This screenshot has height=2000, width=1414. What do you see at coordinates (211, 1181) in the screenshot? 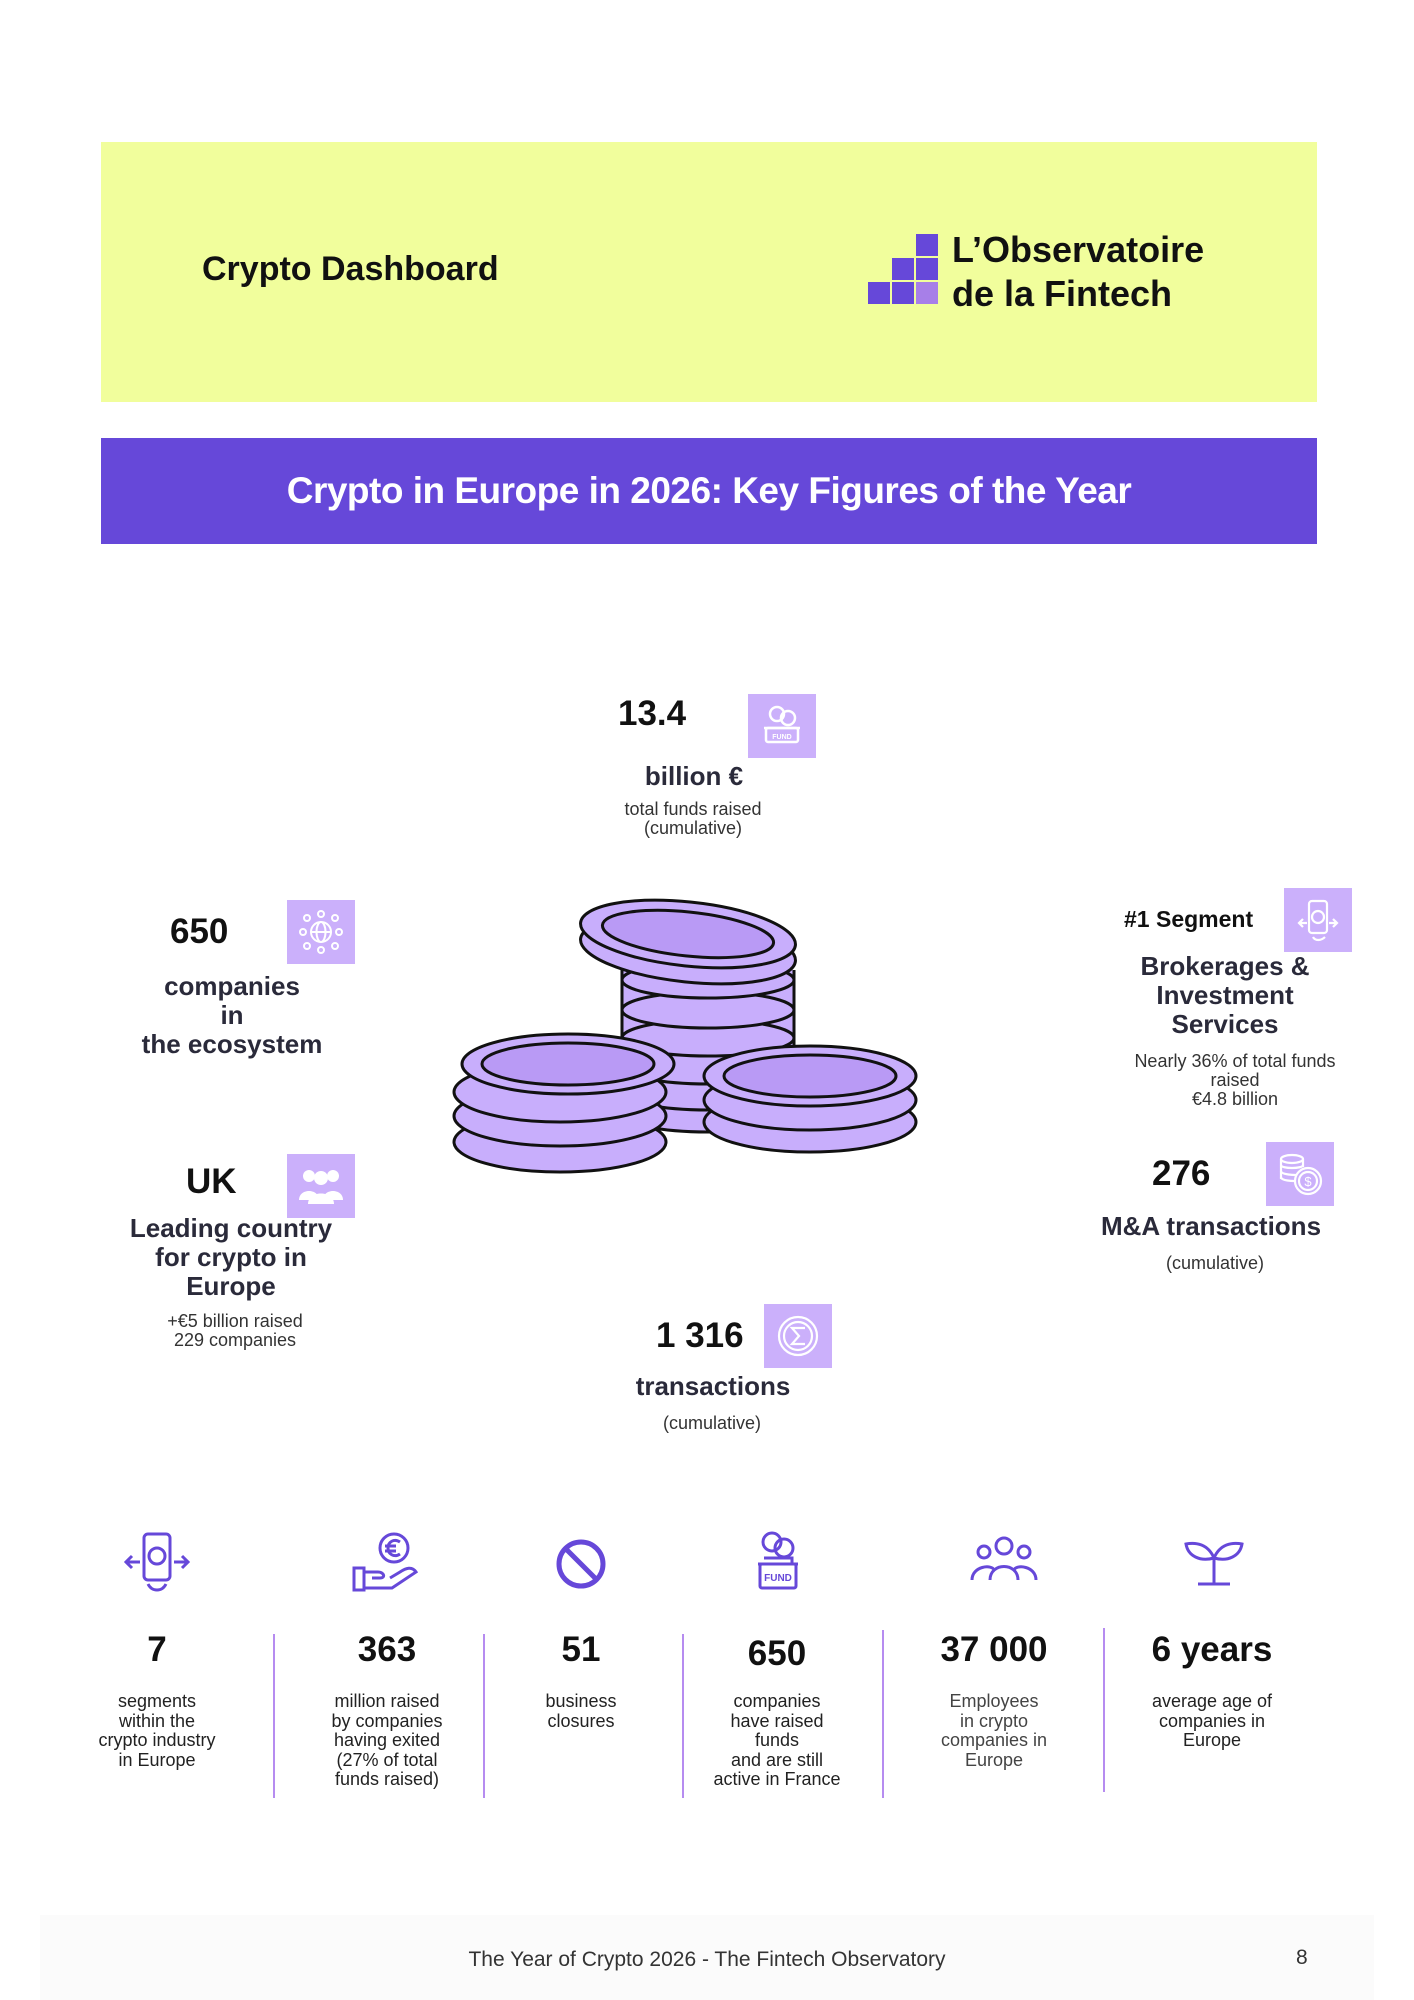
I see `country-value: UK` at bounding box center [211, 1181].